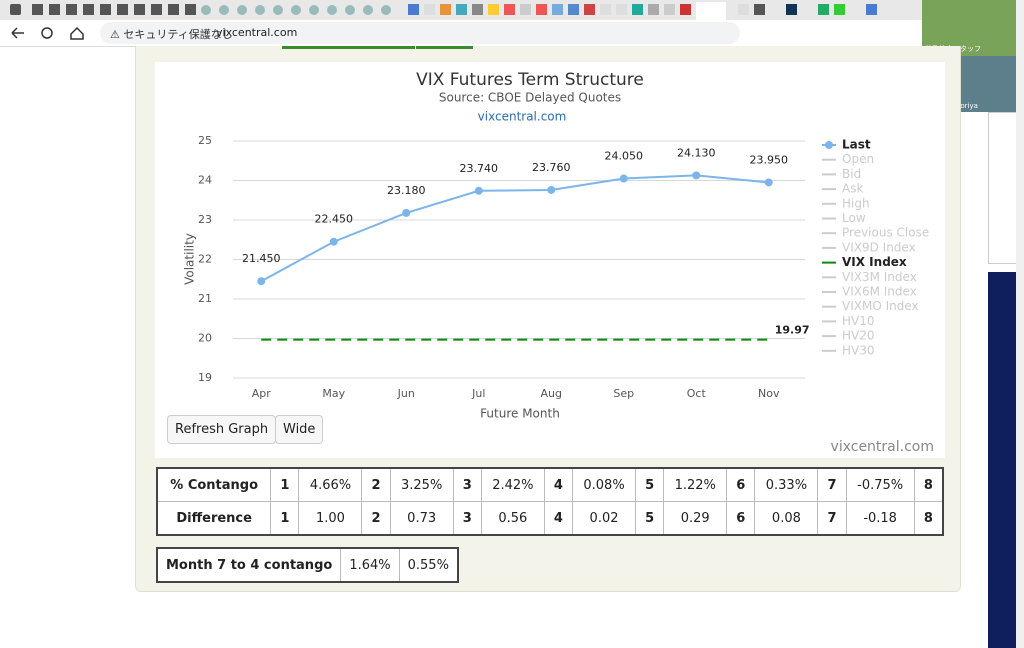 The width and height of the screenshot is (1024, 648). What do you see at coordinates (879, 292) in the screenshot?
I see `legend-label: VIX6M Index` at bounding box center [879, 292].